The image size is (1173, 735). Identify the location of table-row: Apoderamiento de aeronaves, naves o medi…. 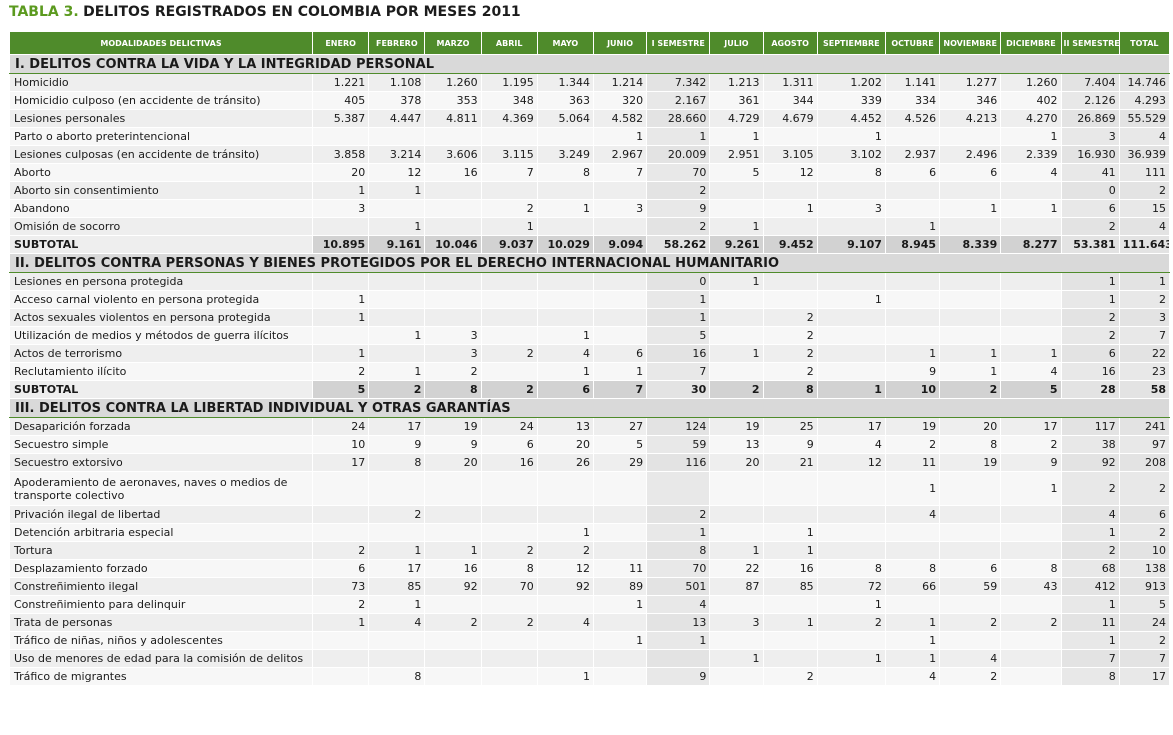
(589, 488).